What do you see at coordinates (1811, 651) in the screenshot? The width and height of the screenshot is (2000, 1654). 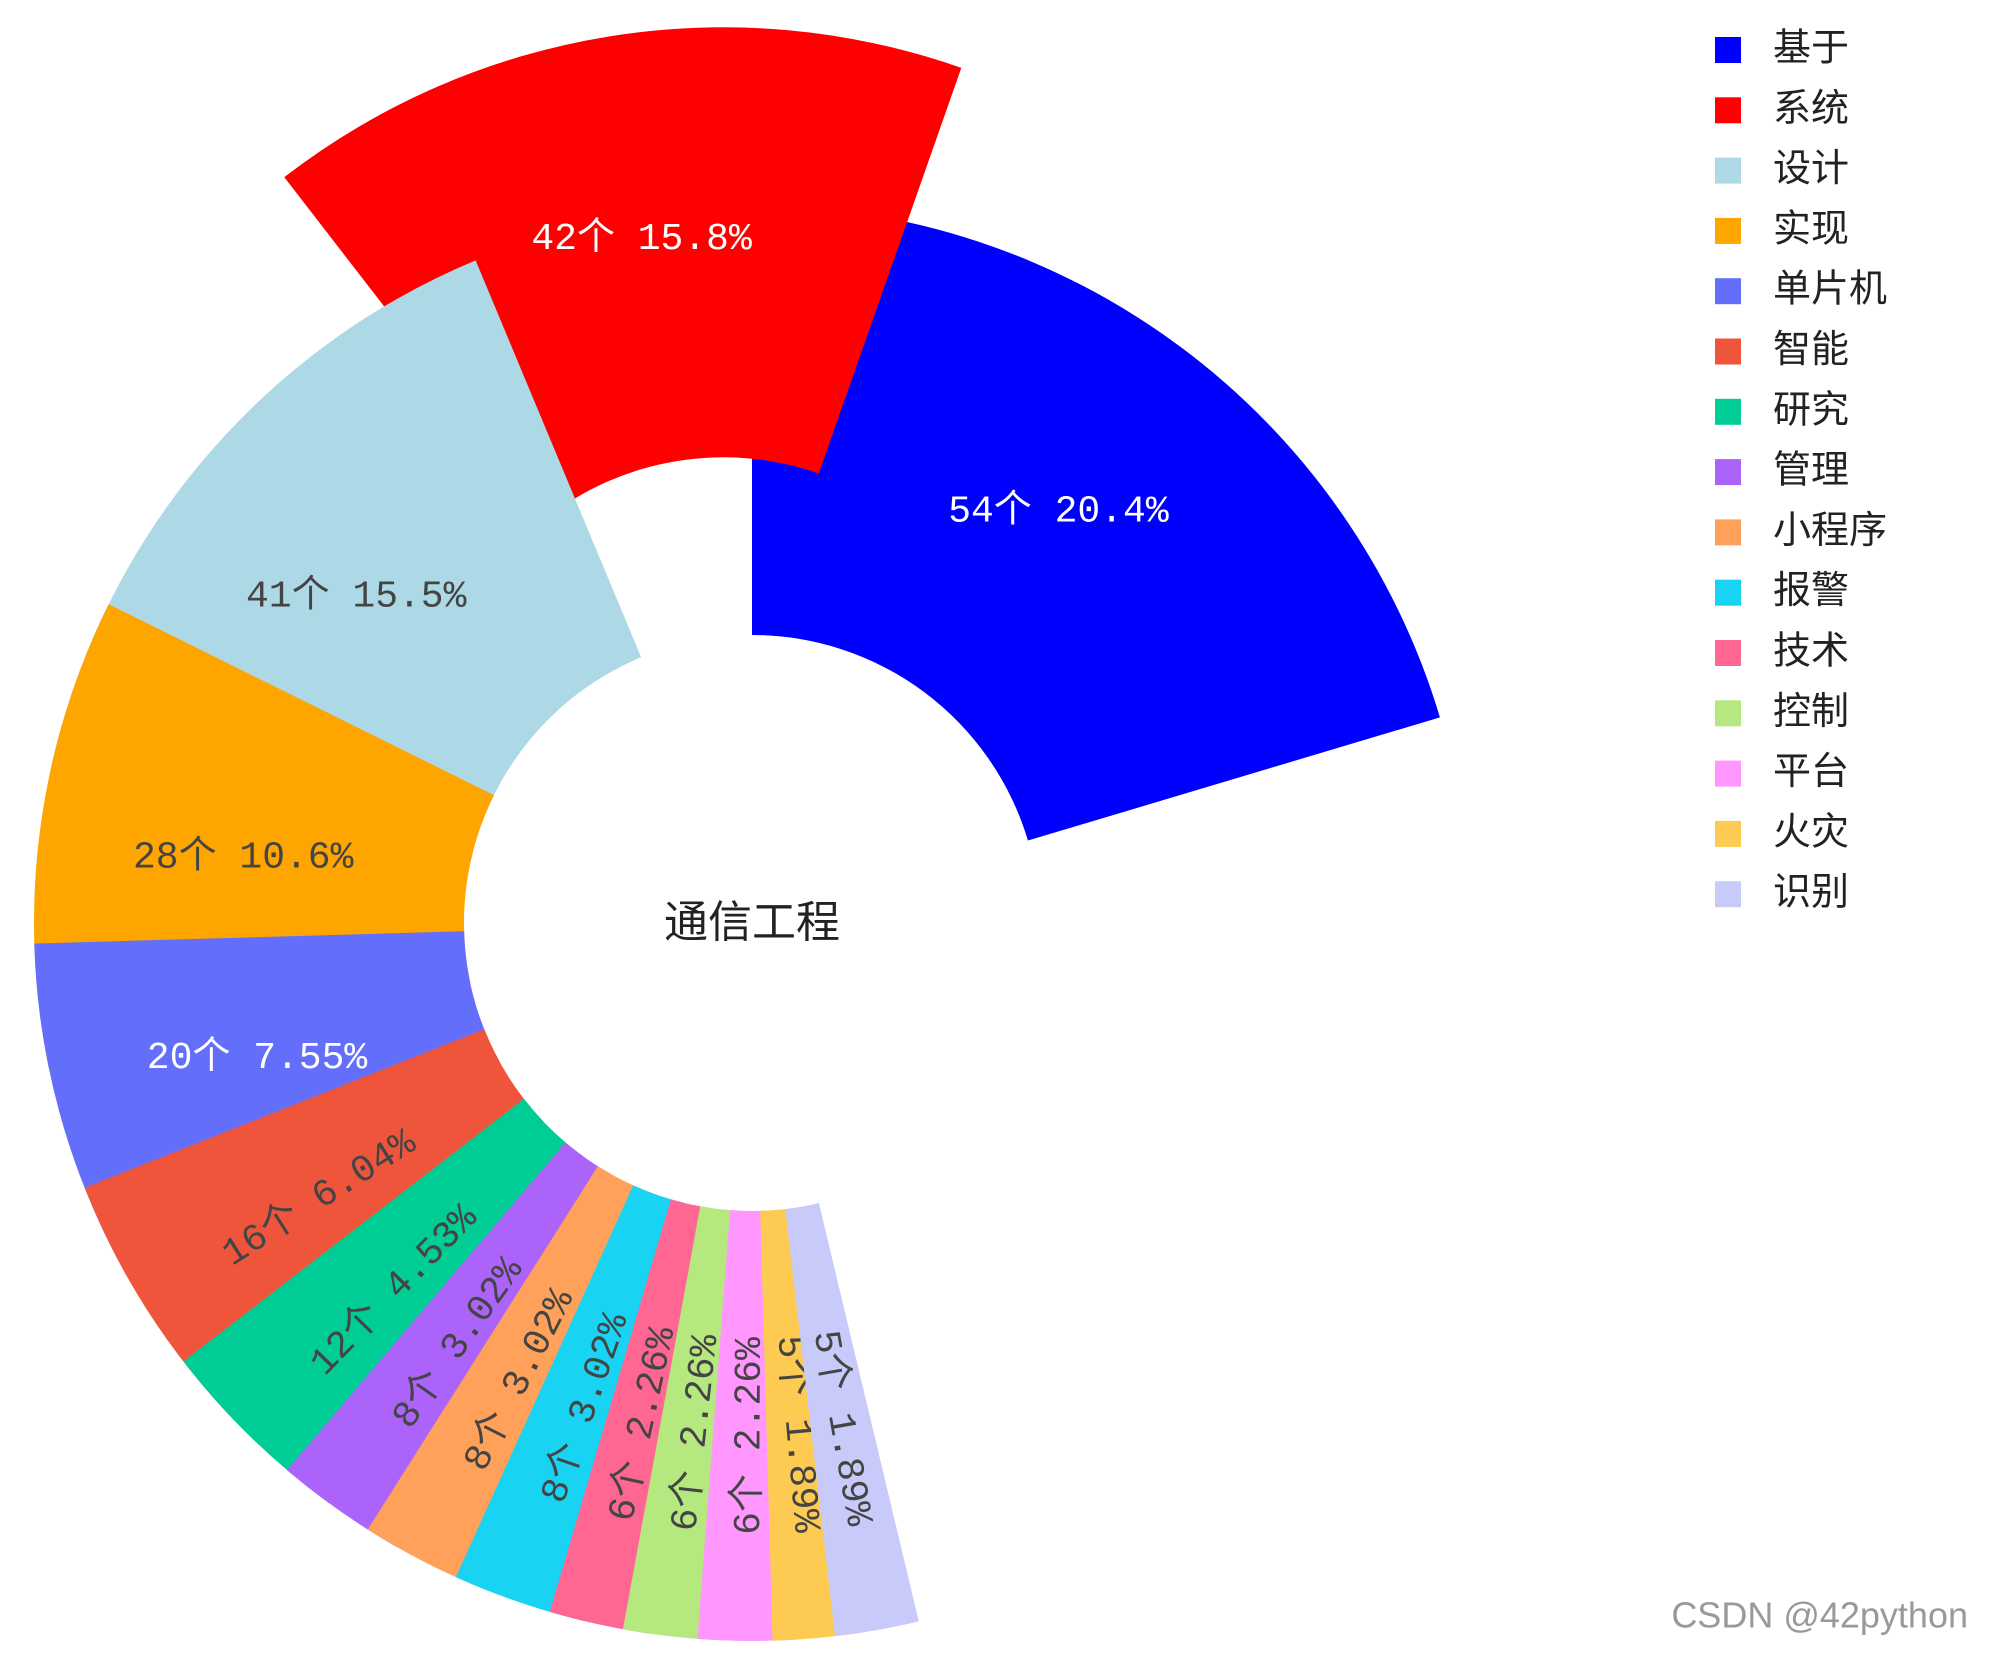 I see `legend-label: 技术` at bounding box center [1811, 651].